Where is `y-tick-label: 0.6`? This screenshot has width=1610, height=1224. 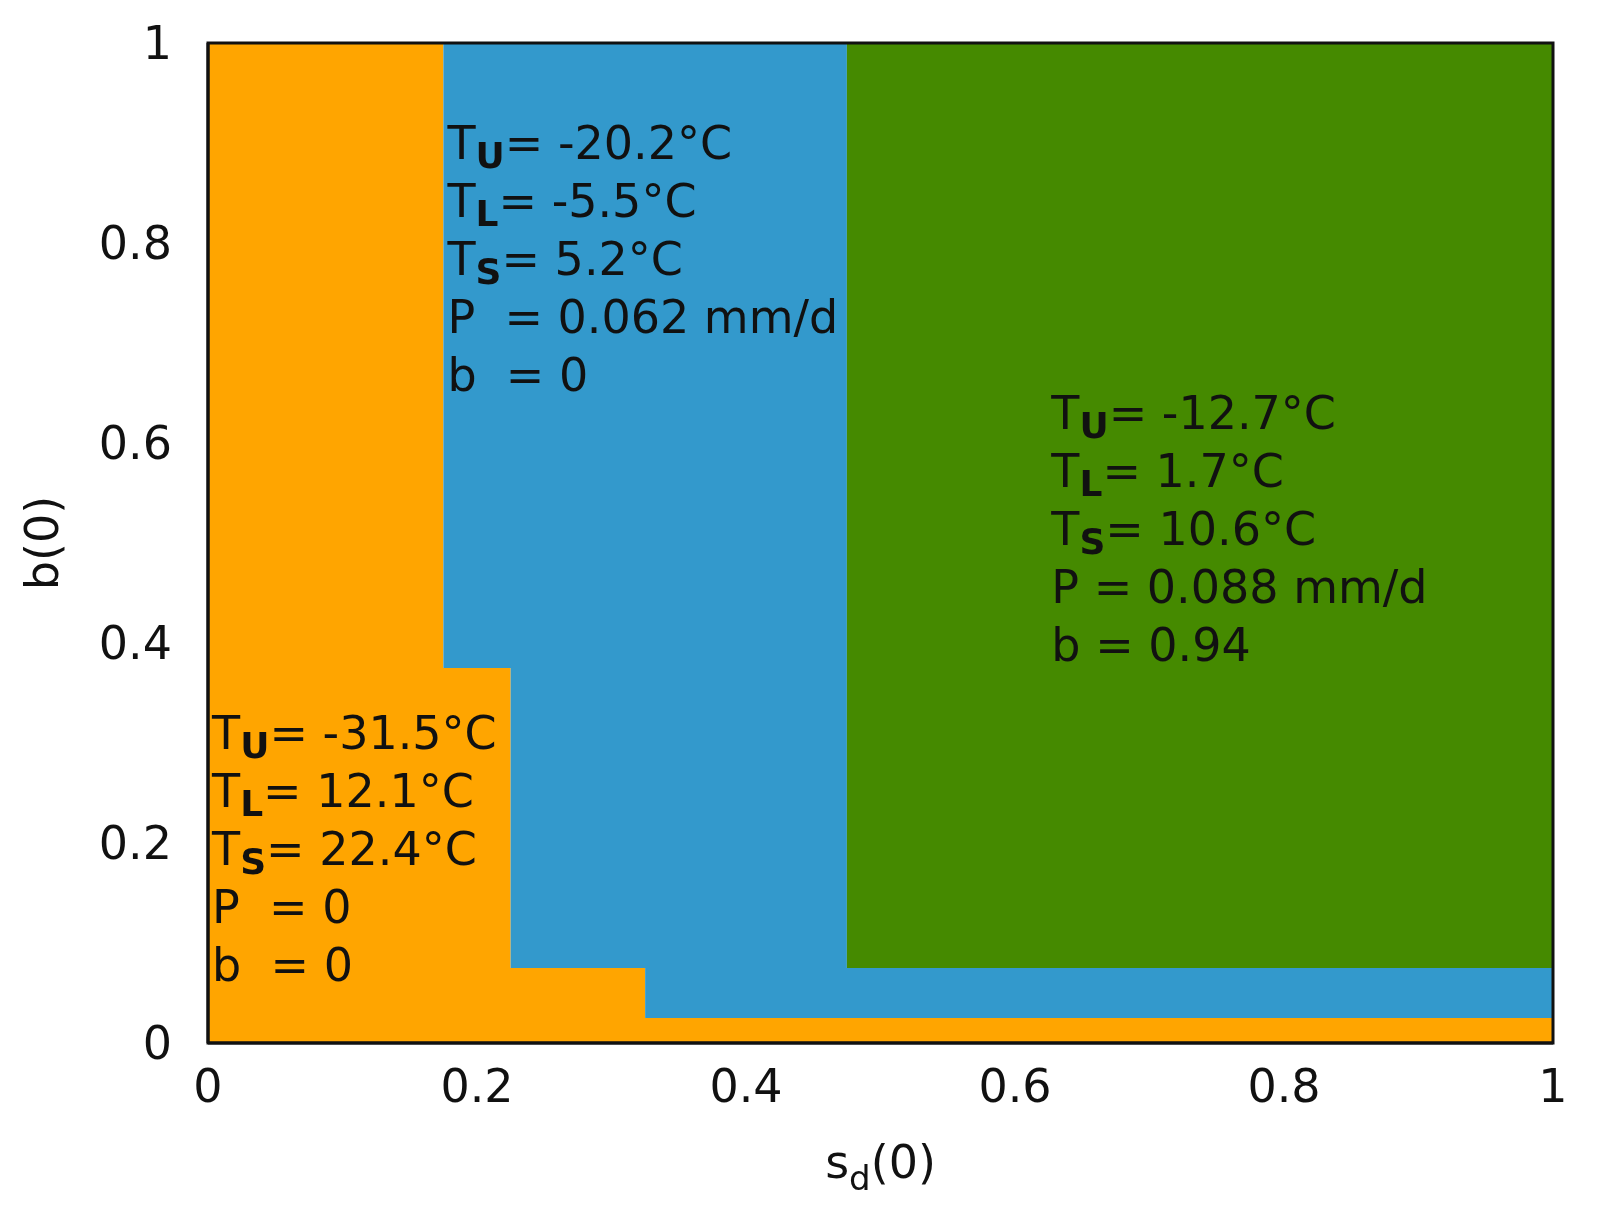 y-tick-label: 0.6 is located at coordinates (135, 443).